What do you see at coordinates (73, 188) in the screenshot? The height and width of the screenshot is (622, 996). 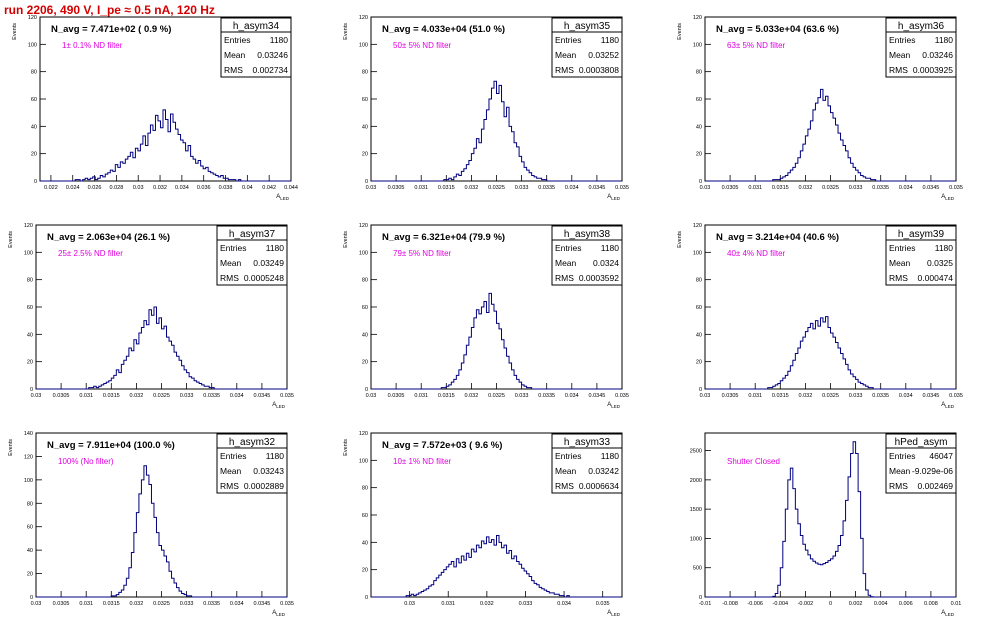 I see `x-tick-label: 0.024` at bounding box center [73, 188].